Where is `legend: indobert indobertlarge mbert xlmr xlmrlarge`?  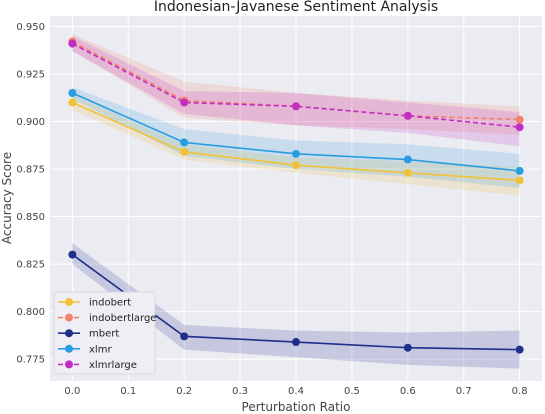
legend: indobert indobertlarge mbert xlmr xlmrlarge is located at coordinates (104, 333).